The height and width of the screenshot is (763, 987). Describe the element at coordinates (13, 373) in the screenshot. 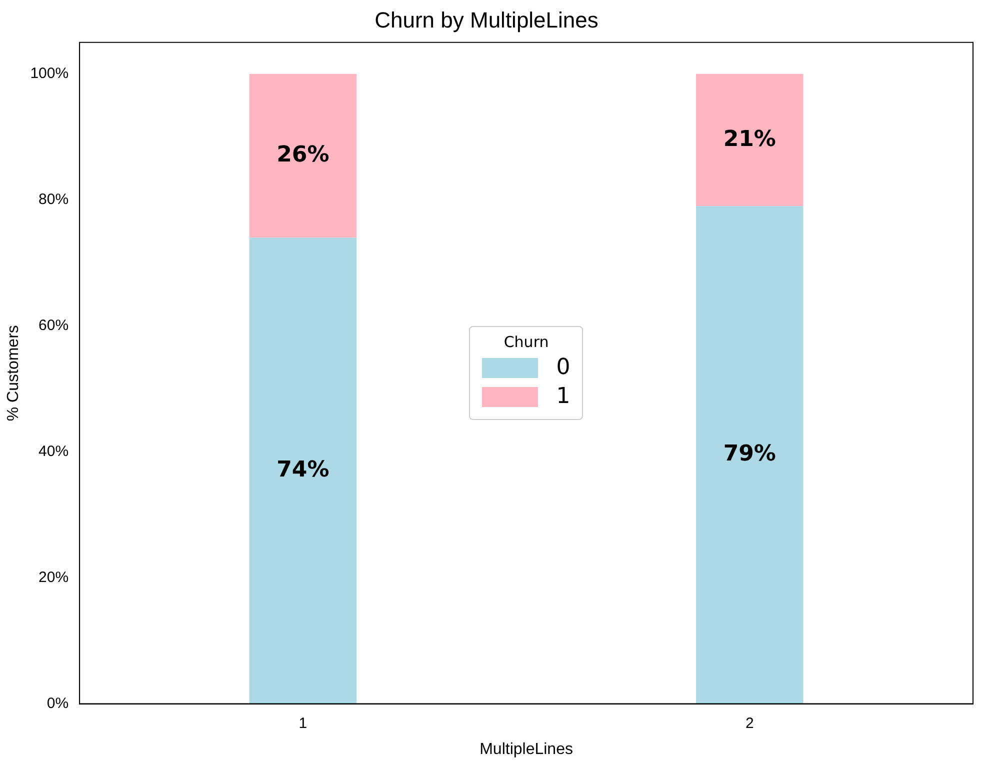

I see `y-axis-title: % Customers` at that location.